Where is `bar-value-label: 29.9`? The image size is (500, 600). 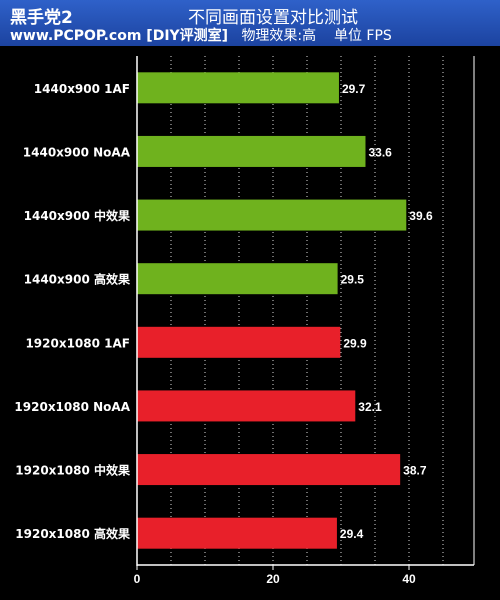
bar-value-label: 29.9 is located at coordinates (355, 343).